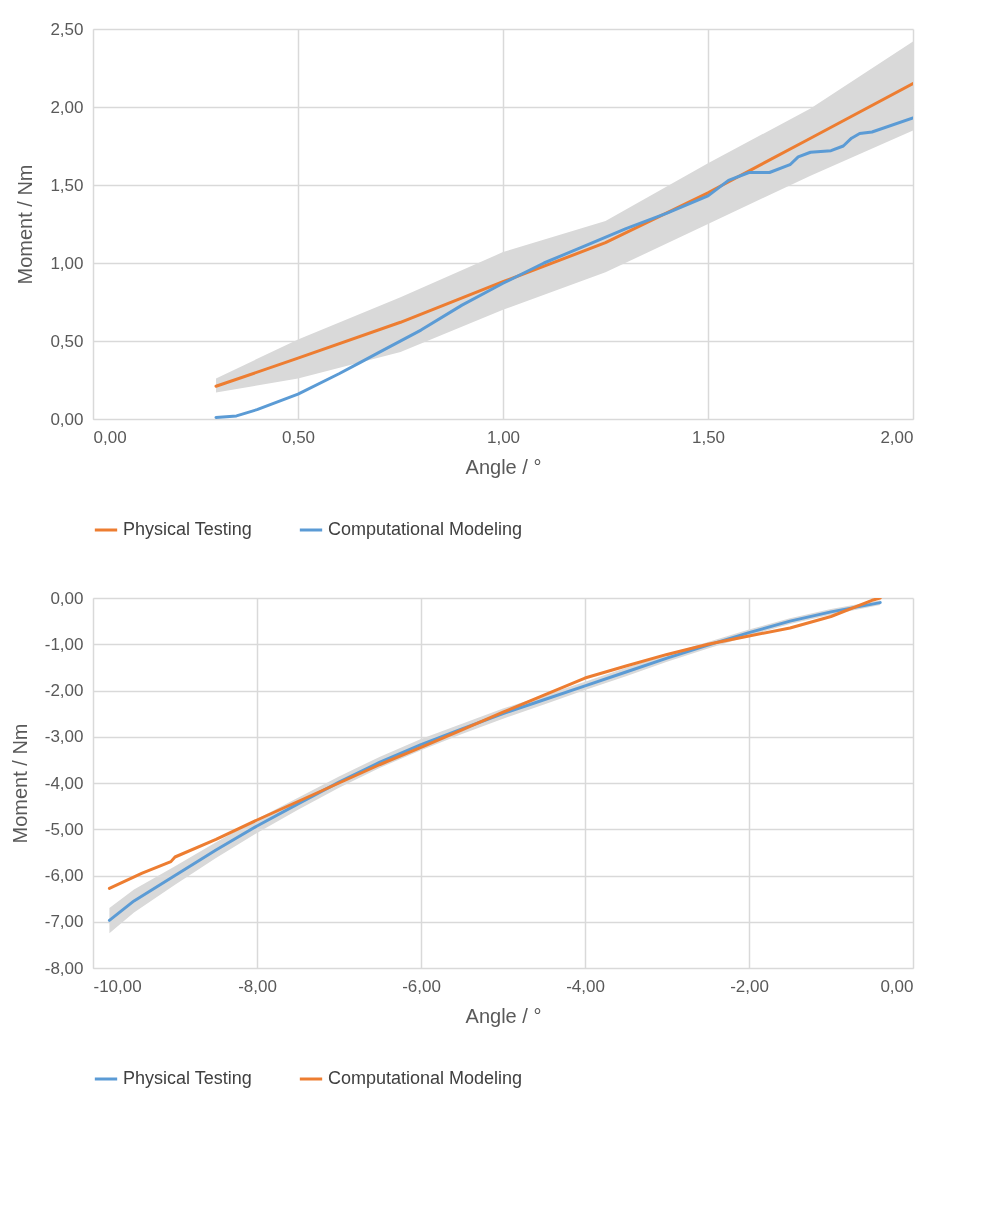  I want to click on y-tick-label: -8,00, so click(64, 968).